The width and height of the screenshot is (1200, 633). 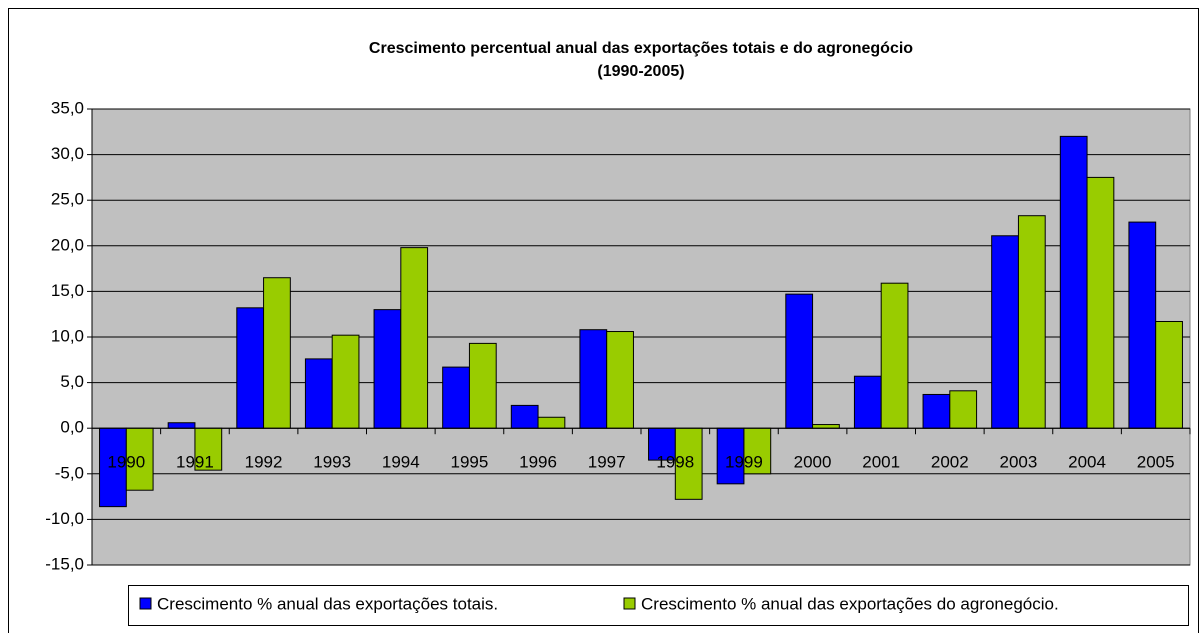 I want to click on x-tick-label: 2001, so click(x=881, y=462).